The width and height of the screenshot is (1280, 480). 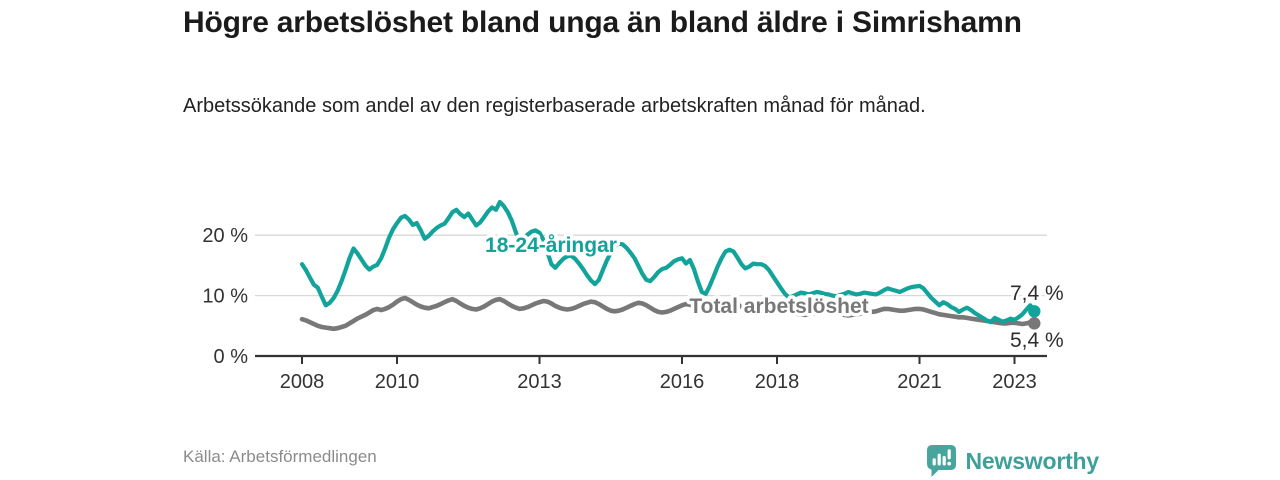 What do you see at coordinates (302, 382) in the screenshot?
I see `svg-text: 2008` at bounding box center [302, 382].